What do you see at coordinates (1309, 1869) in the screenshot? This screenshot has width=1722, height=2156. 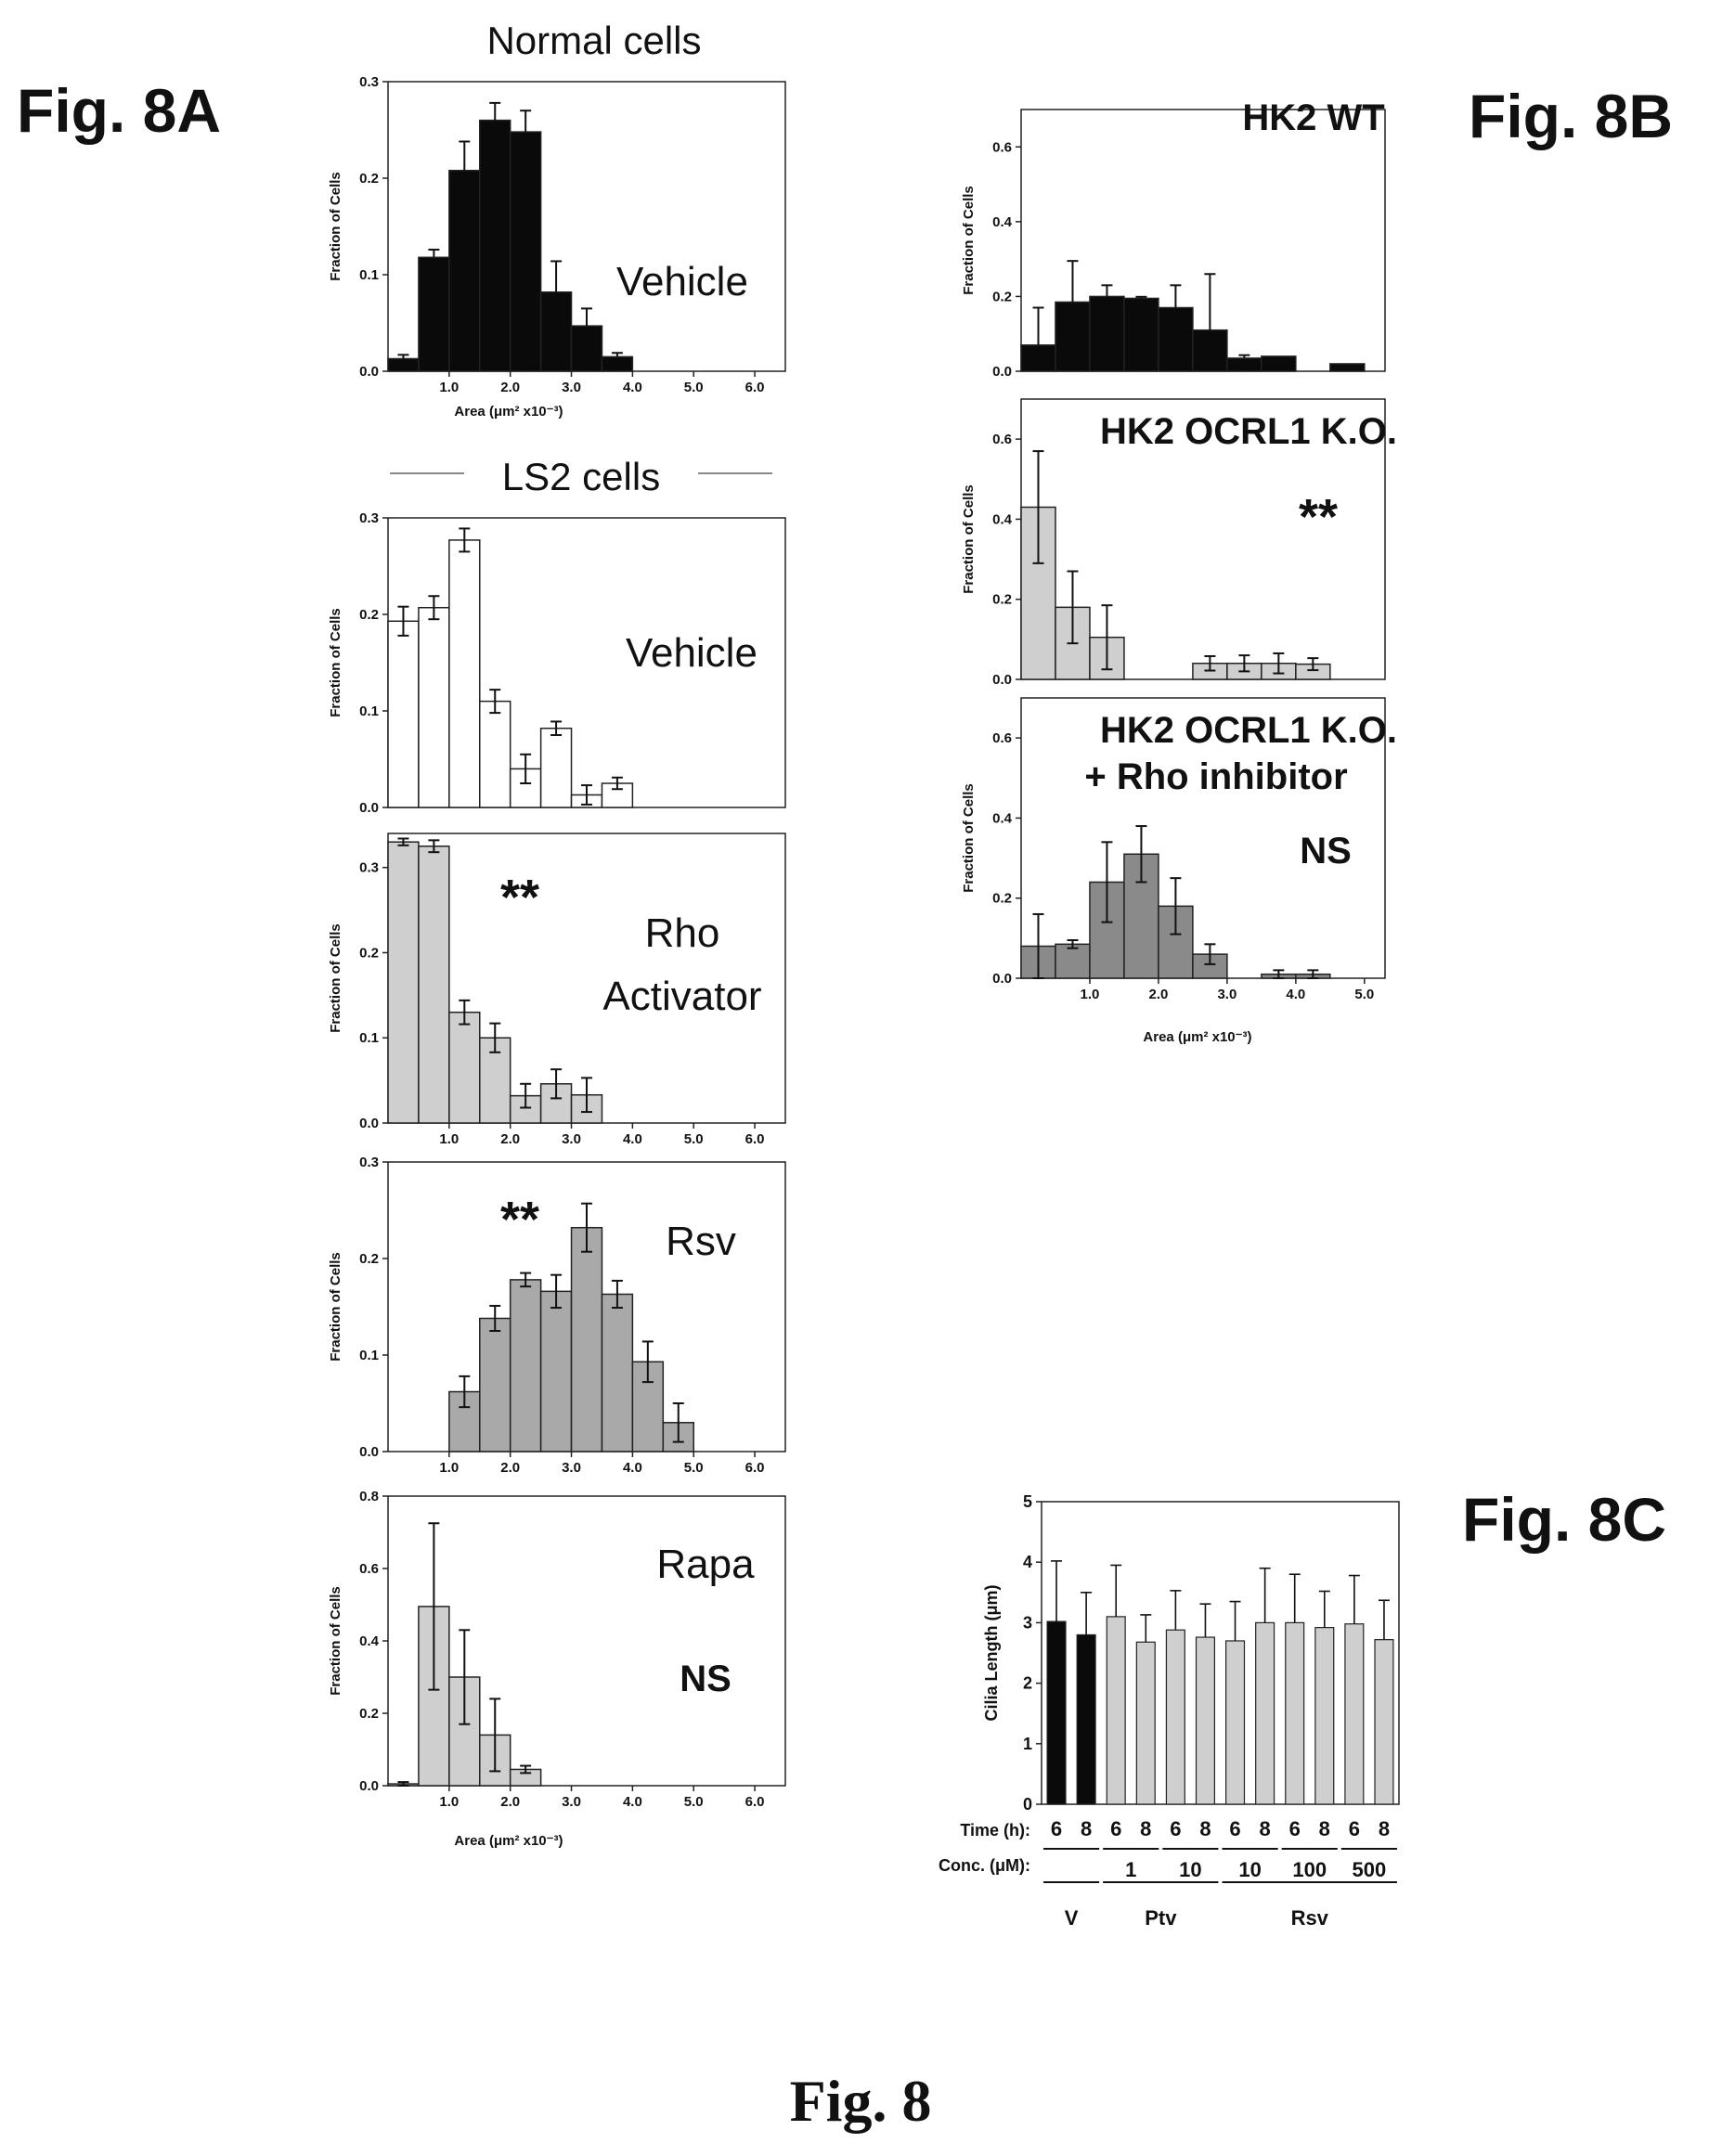 I see `conc-label: 100` at bounding box center [1309, 1869].